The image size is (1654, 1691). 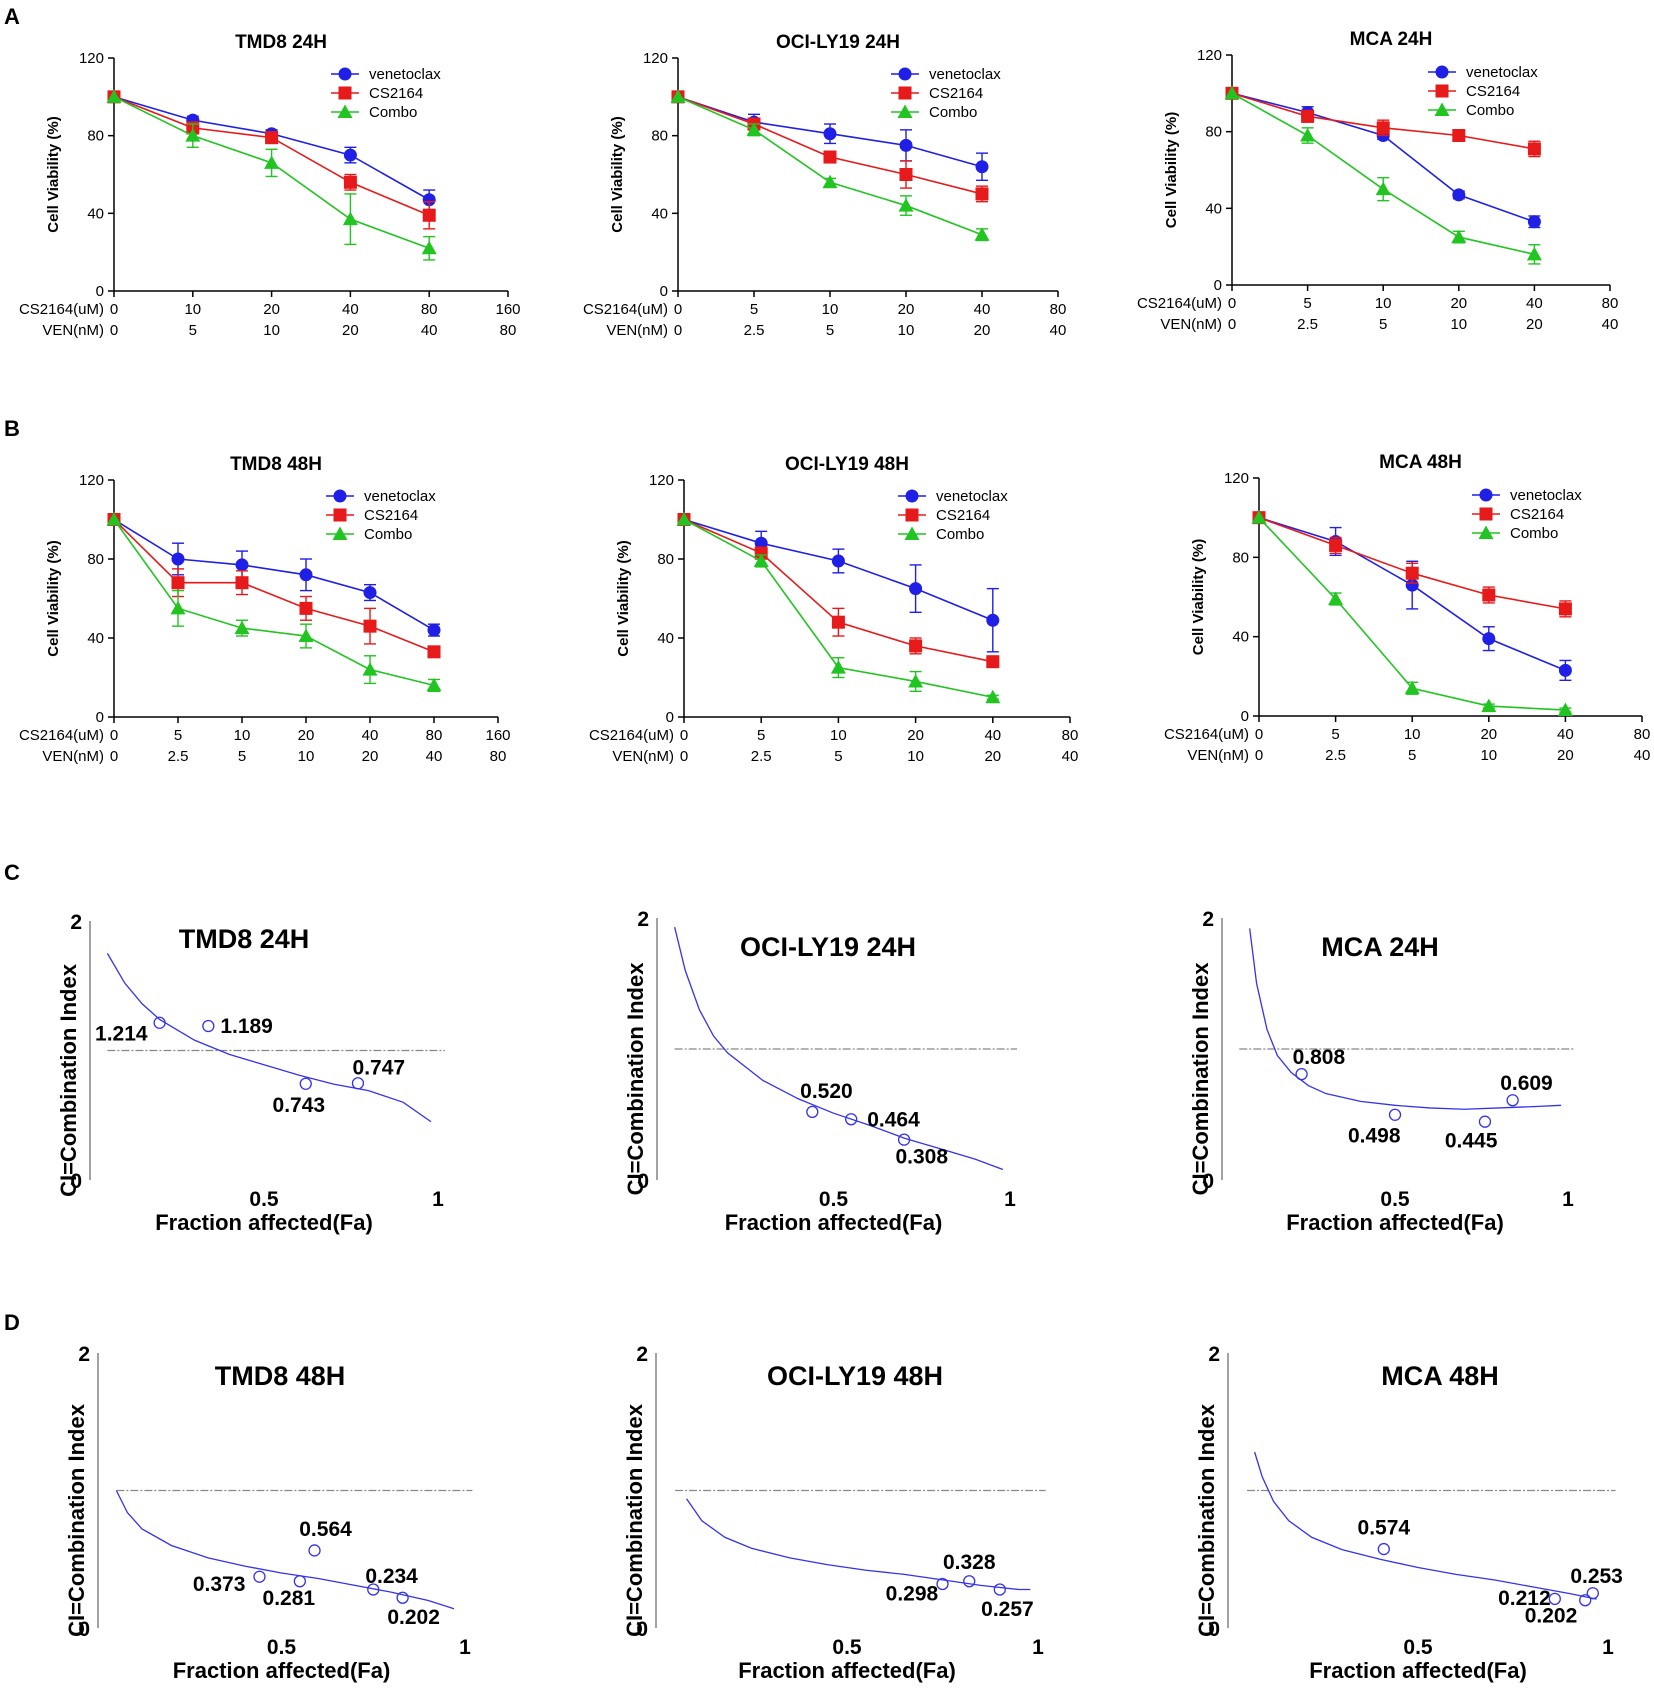 I want to click on ci-value-label: 0.298, so click(x=912, y=1594).